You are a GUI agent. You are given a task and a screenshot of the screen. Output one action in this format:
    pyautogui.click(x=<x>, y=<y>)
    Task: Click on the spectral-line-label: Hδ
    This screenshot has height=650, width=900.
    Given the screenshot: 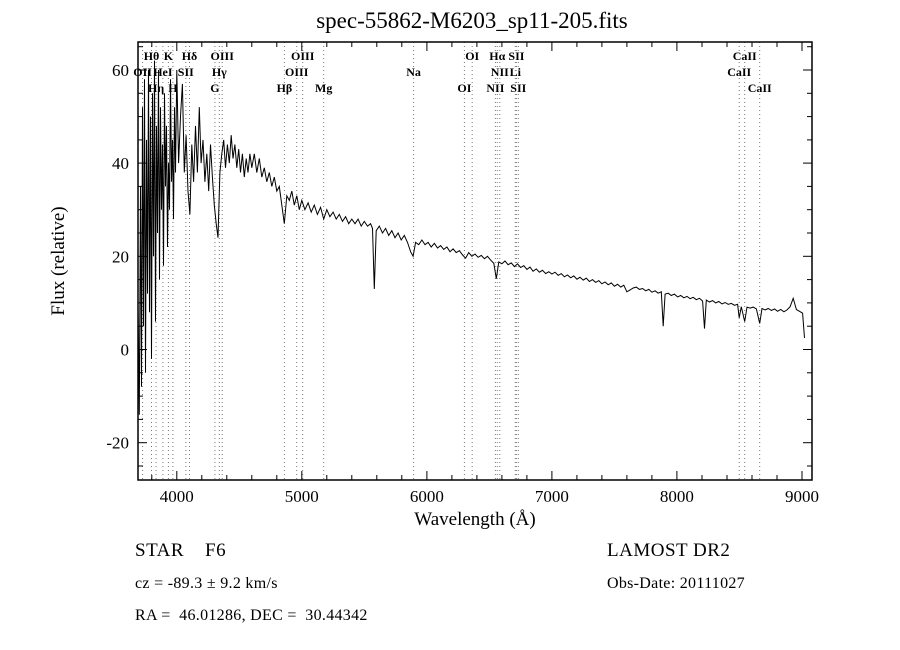 What is the action you would take?
    pyautogui.click(x=190, y=56)
    